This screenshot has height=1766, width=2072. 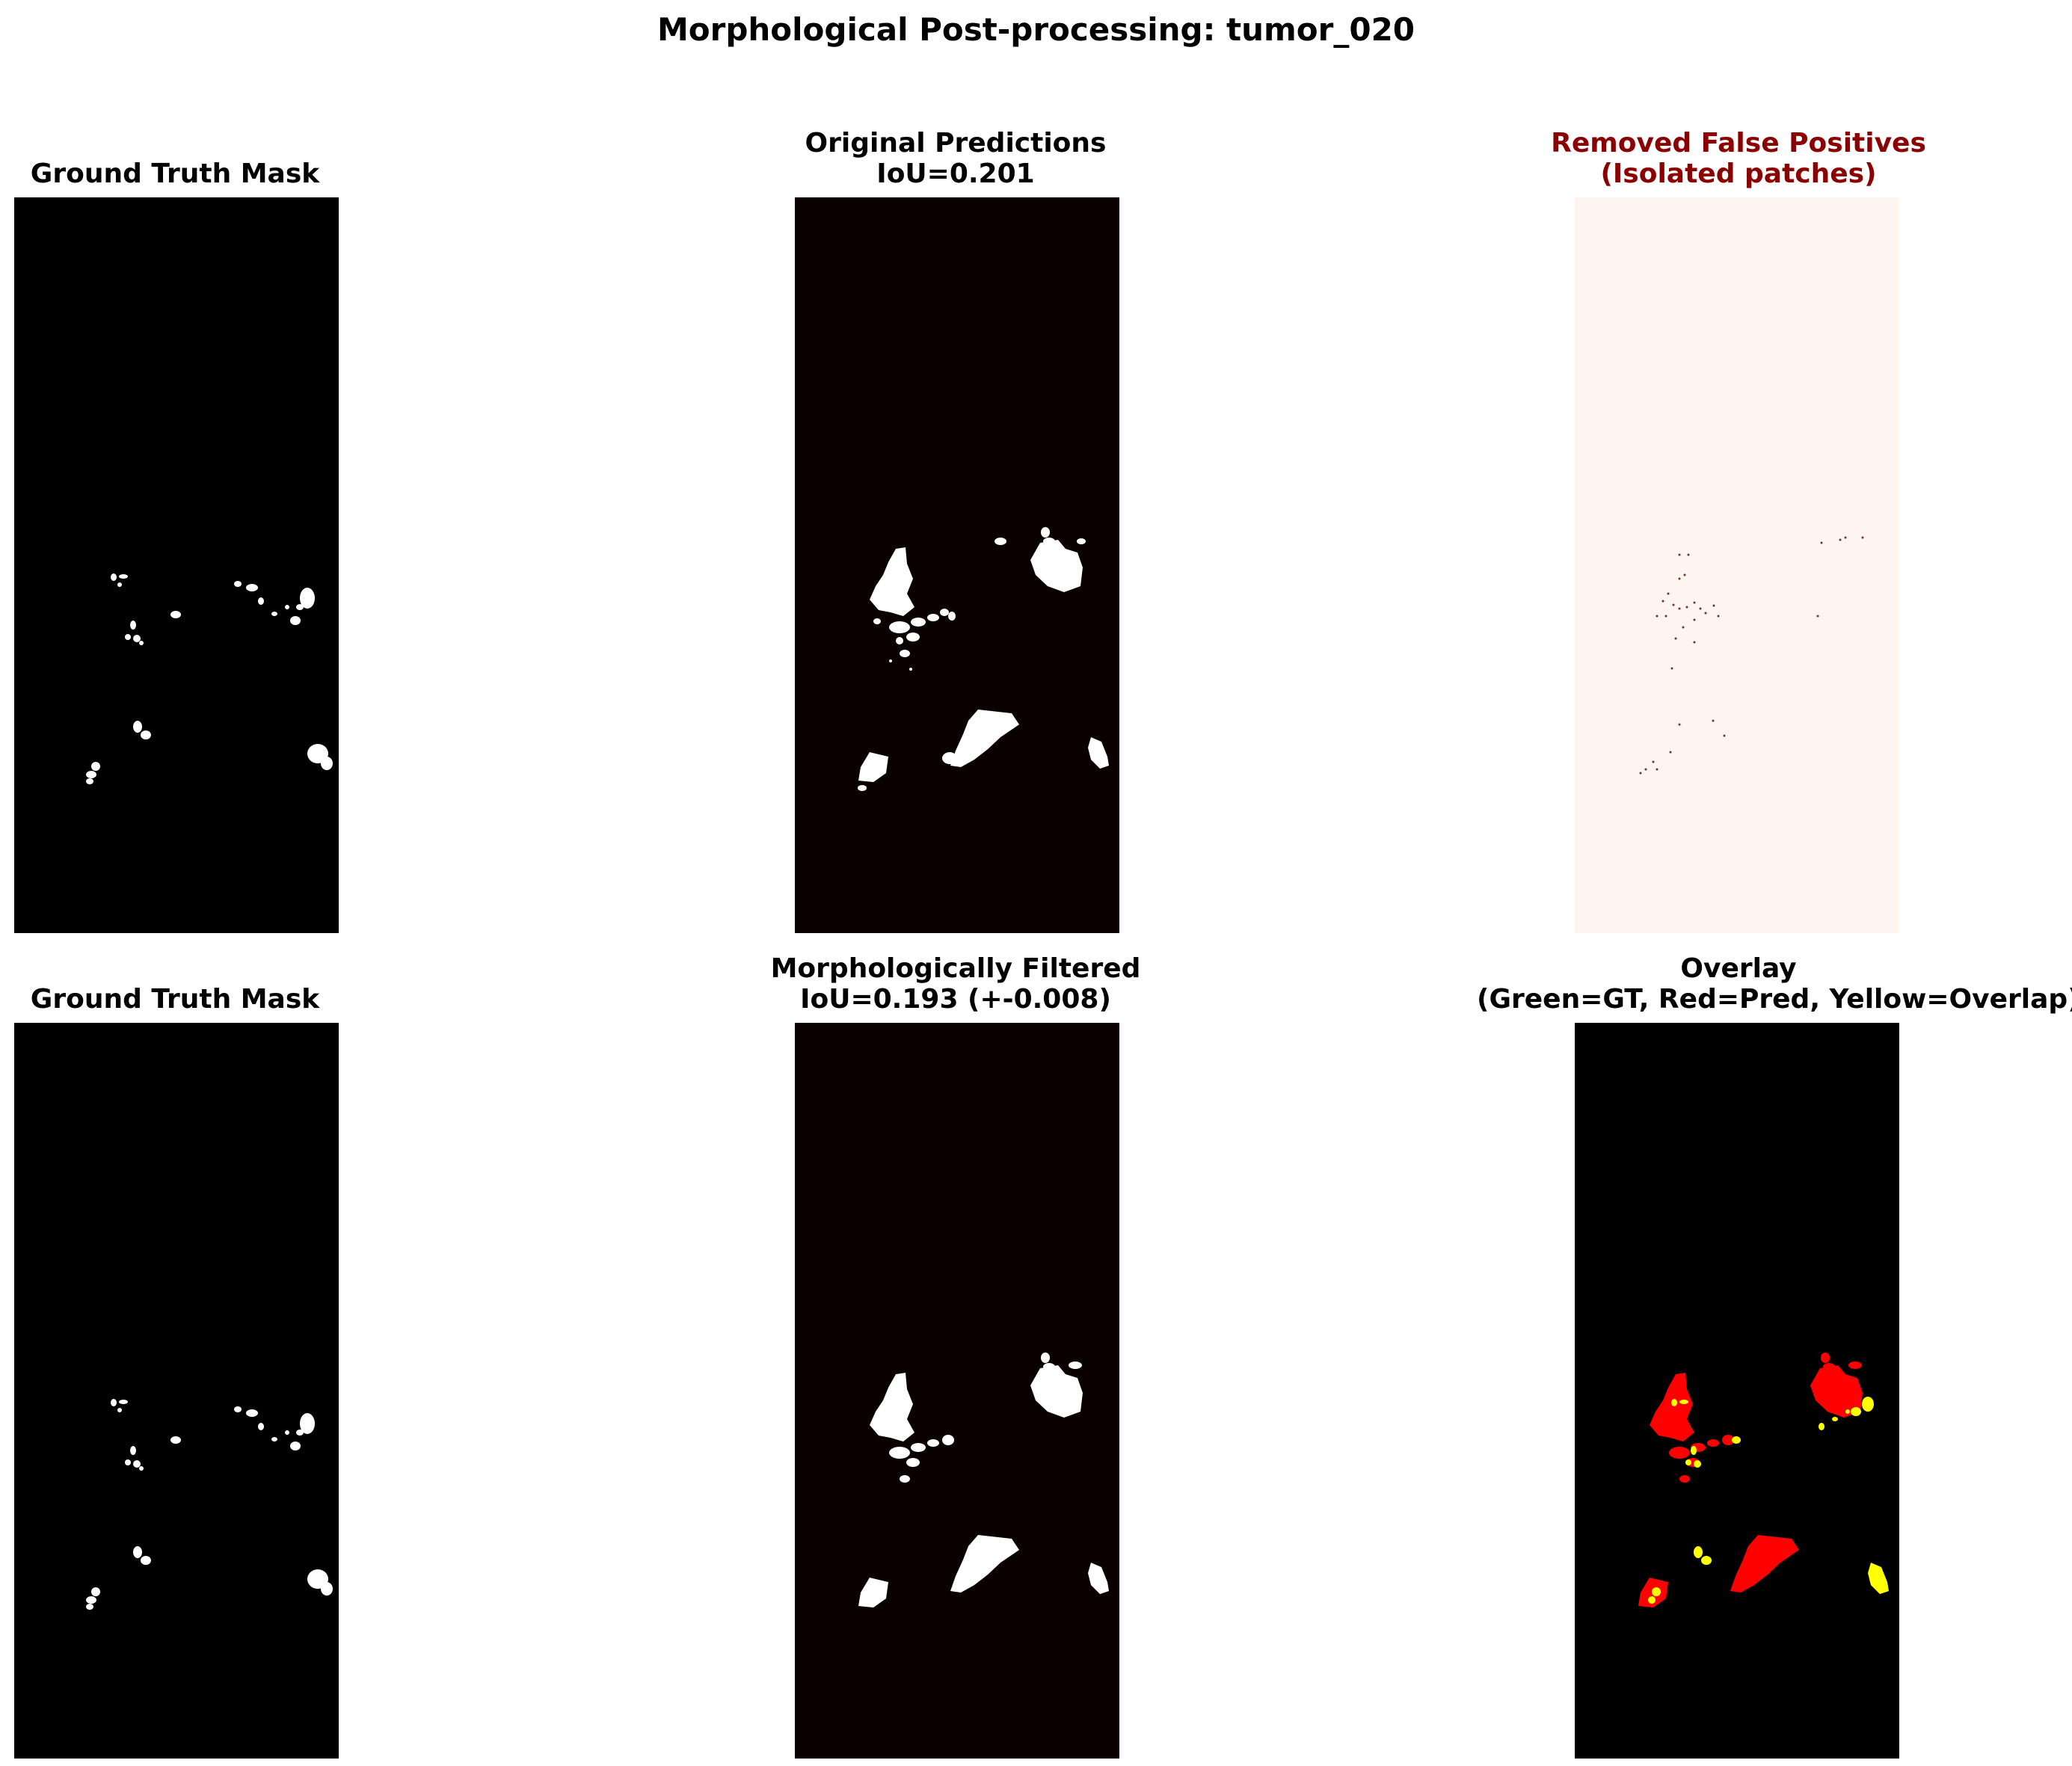 I want to click on panel-title-line: (Isolated patches), so click(x=1738, y=174).